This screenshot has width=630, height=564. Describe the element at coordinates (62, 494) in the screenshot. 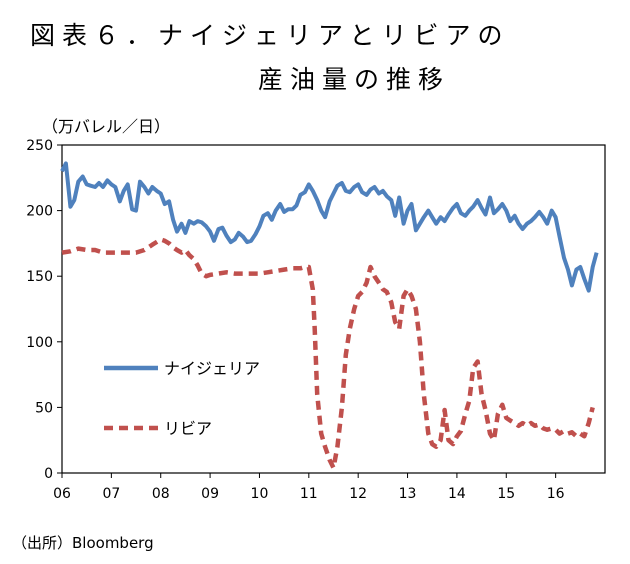

I see `x-tick-label: 06` at that location.